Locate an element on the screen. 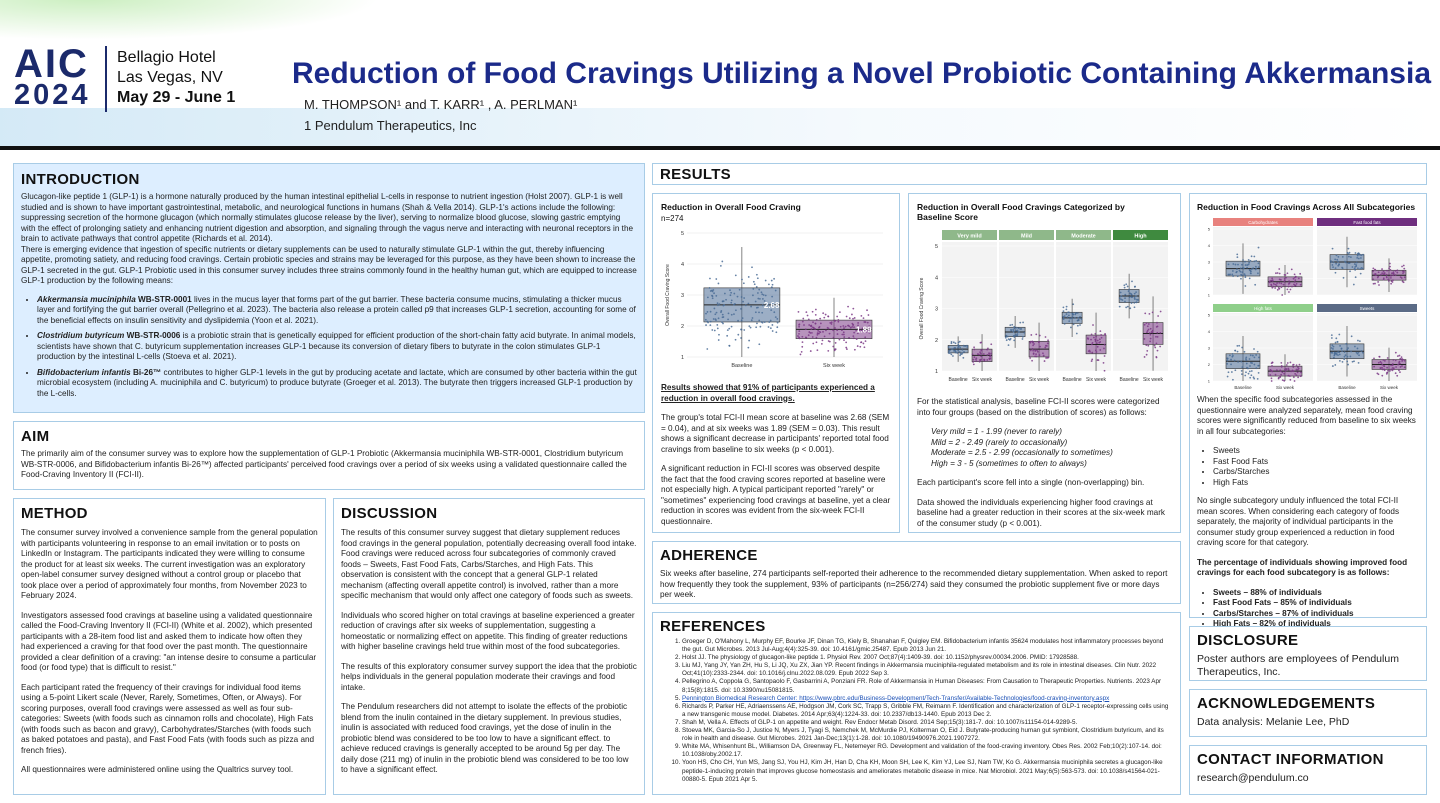  discussion-heading: DISCUSSION is located at coordinates (489, 513).